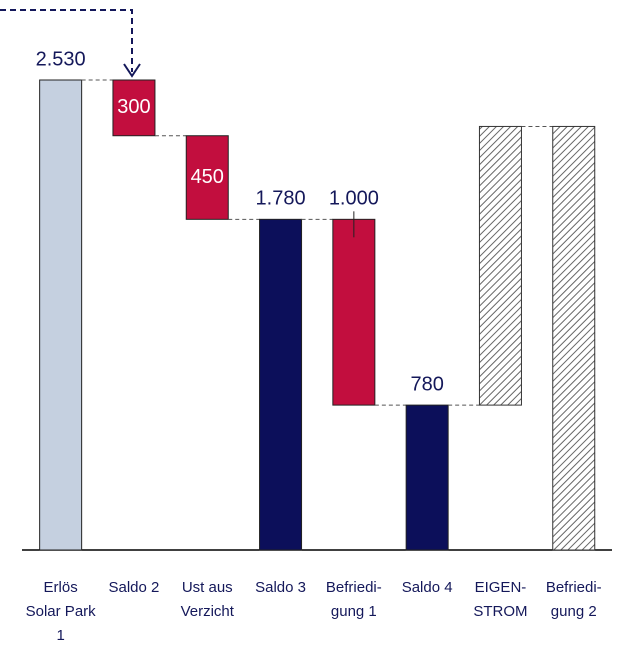 The width and height of the screenshot is (632, 652). What do you see at coordinates (281, 199) in the screenshot?
I see `value-label: 1.780` at bounding box center [281, 199].